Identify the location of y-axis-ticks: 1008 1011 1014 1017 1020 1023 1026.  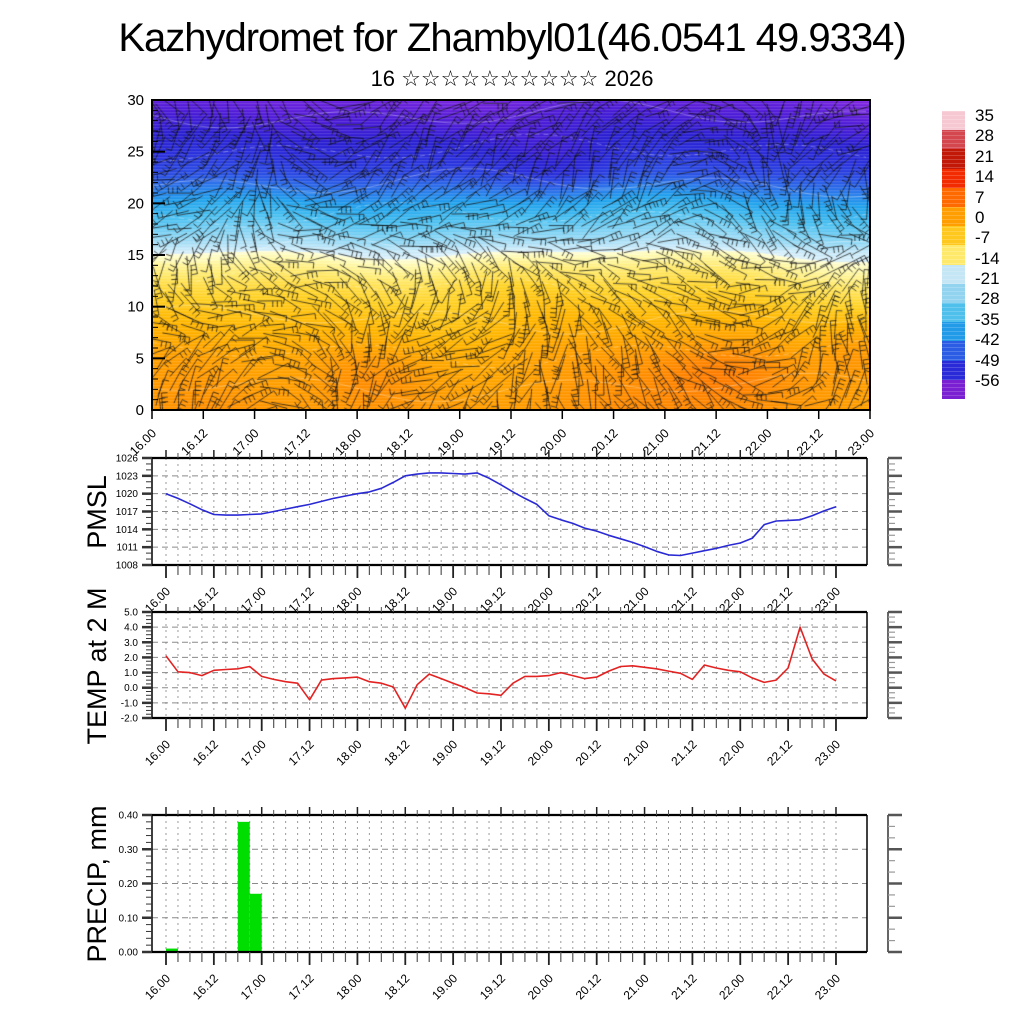
(134, 513).